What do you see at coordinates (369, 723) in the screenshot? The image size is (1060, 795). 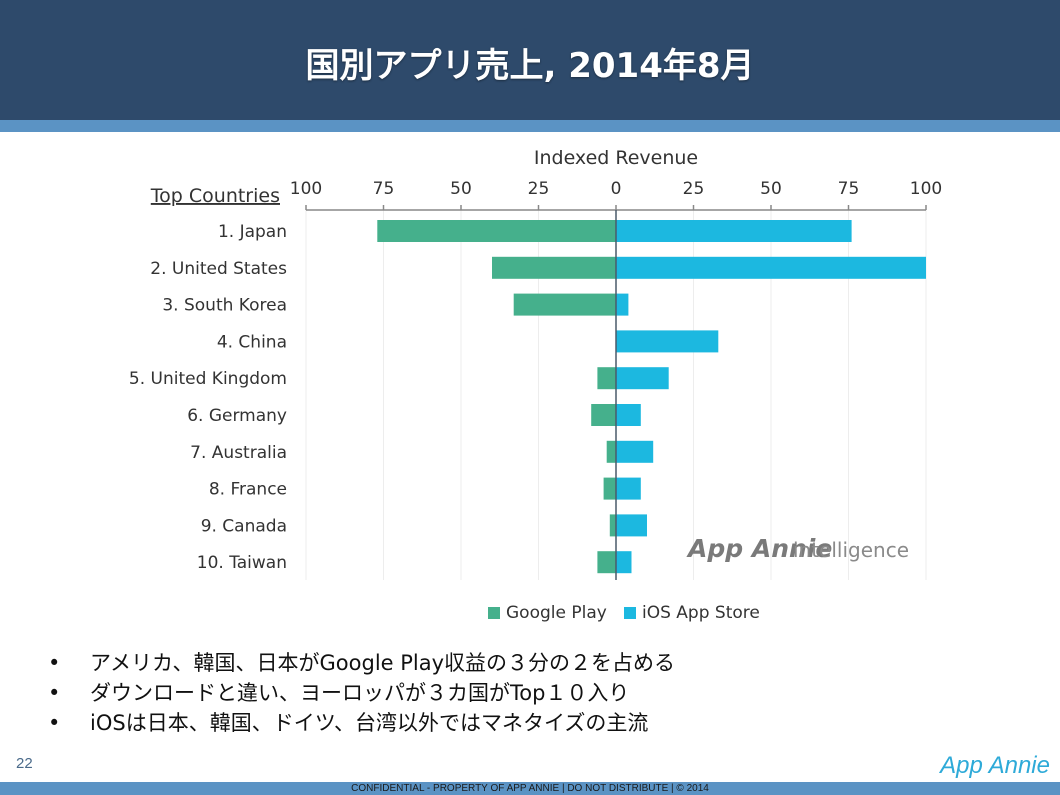 I see `bullet-text: iOSは日本、韓国、ドイツ、台湾以外ではマネタイズの主流` at bounding box center [369, 723].